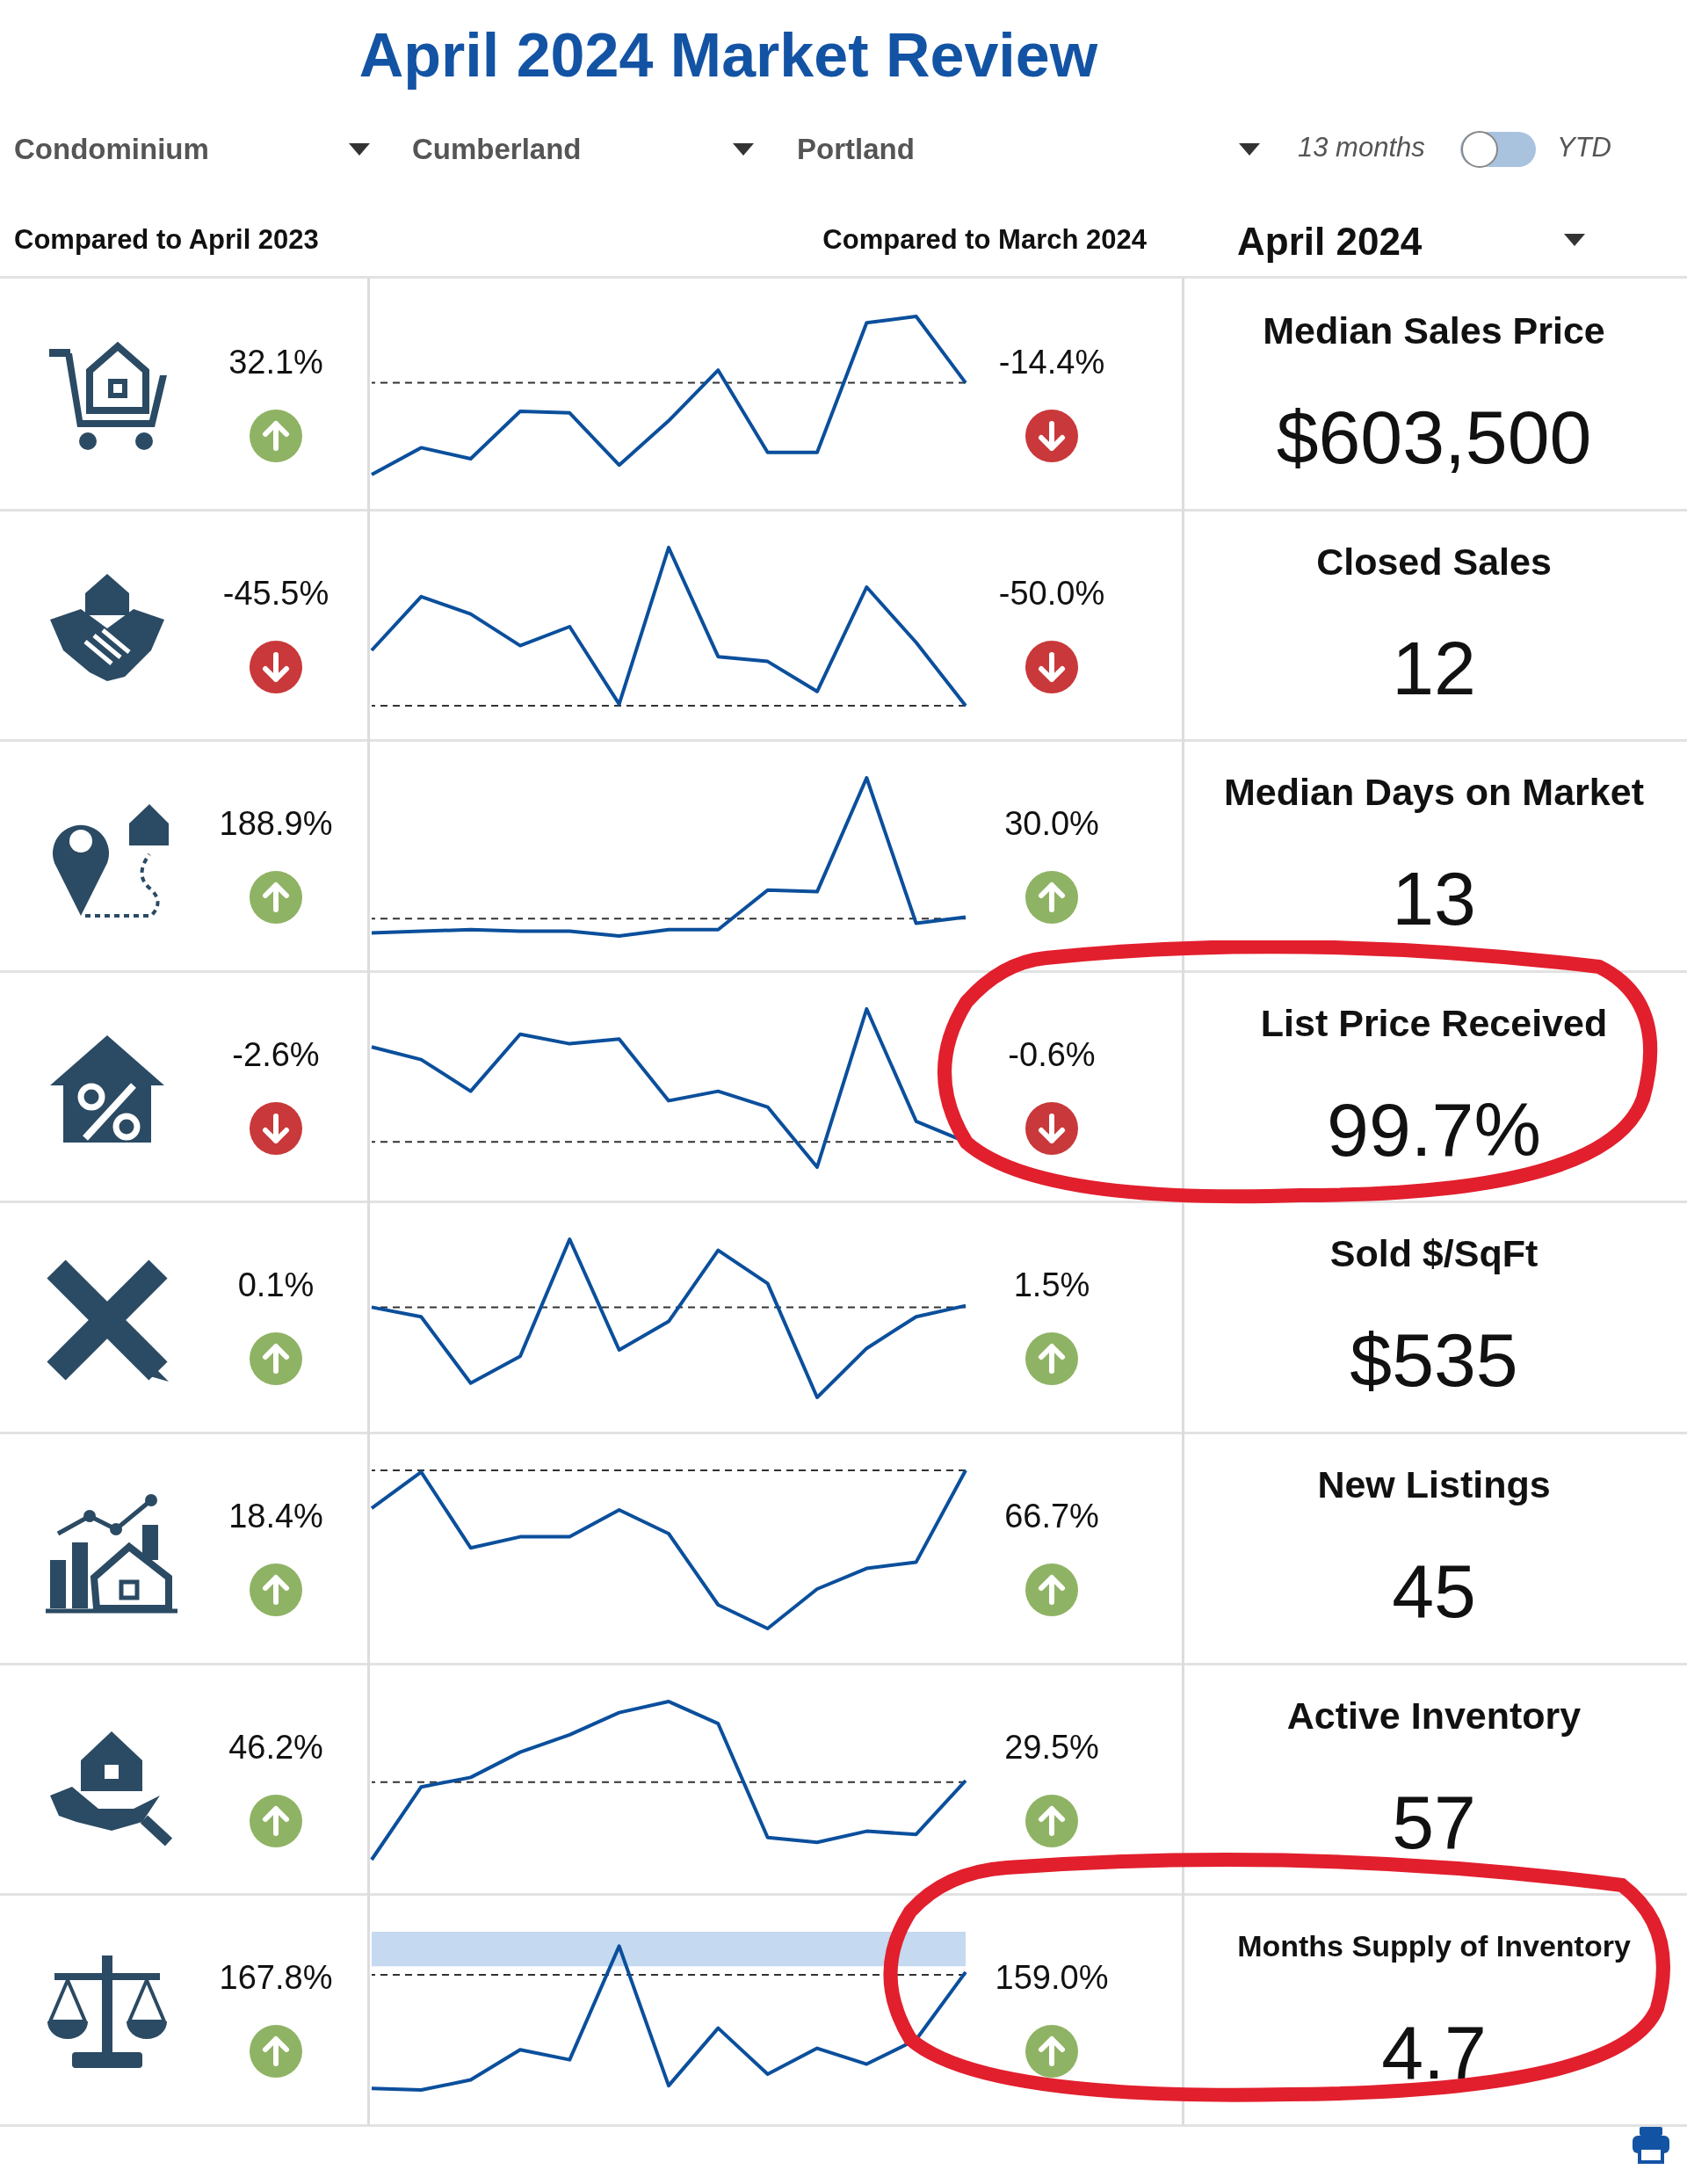 This screenshot has height=2184, width=1687. What do you see at coordinates (1434, 1945) in the screenshot?
I see `text: Months Supply of Inventory` at bounding box center [1434, 1945].